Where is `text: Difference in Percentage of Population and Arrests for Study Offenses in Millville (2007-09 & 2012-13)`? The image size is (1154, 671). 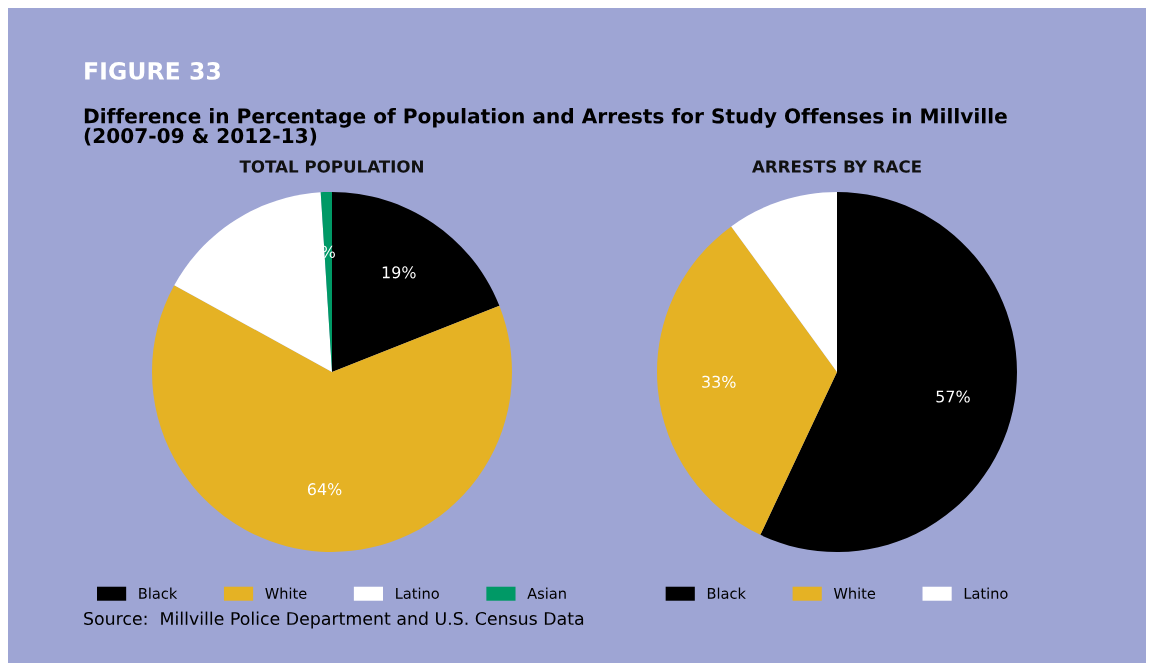
text: Difference in Percentage of Population and Arrests for Study Offenses in Millville (2007-09 & 2012-13) is located at coordinates (545, 127).